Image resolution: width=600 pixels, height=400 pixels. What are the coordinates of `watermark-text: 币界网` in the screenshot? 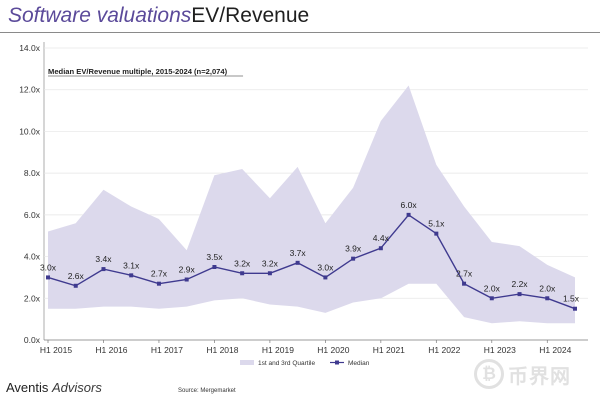 It's located at (539, 376).